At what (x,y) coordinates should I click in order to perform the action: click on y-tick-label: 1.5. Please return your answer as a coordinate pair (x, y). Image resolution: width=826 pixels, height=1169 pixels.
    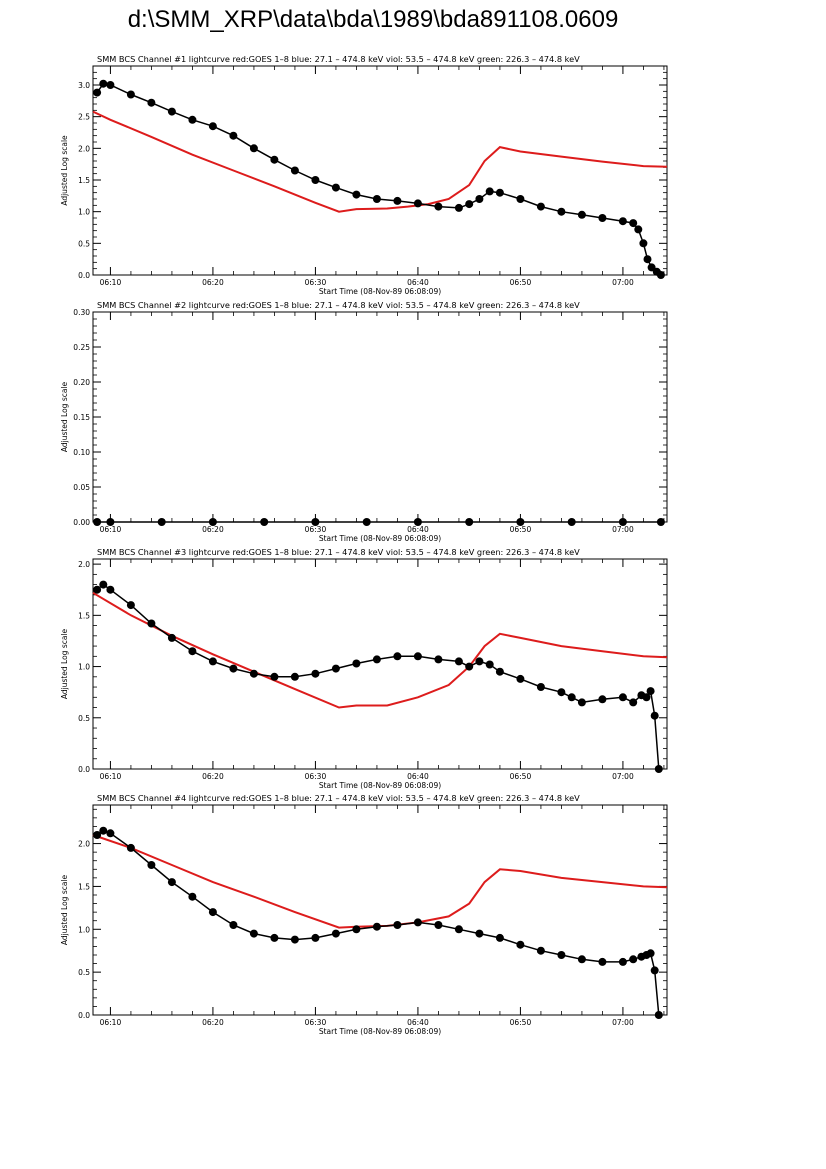
    Looking at the image, I should click on (84, 615).